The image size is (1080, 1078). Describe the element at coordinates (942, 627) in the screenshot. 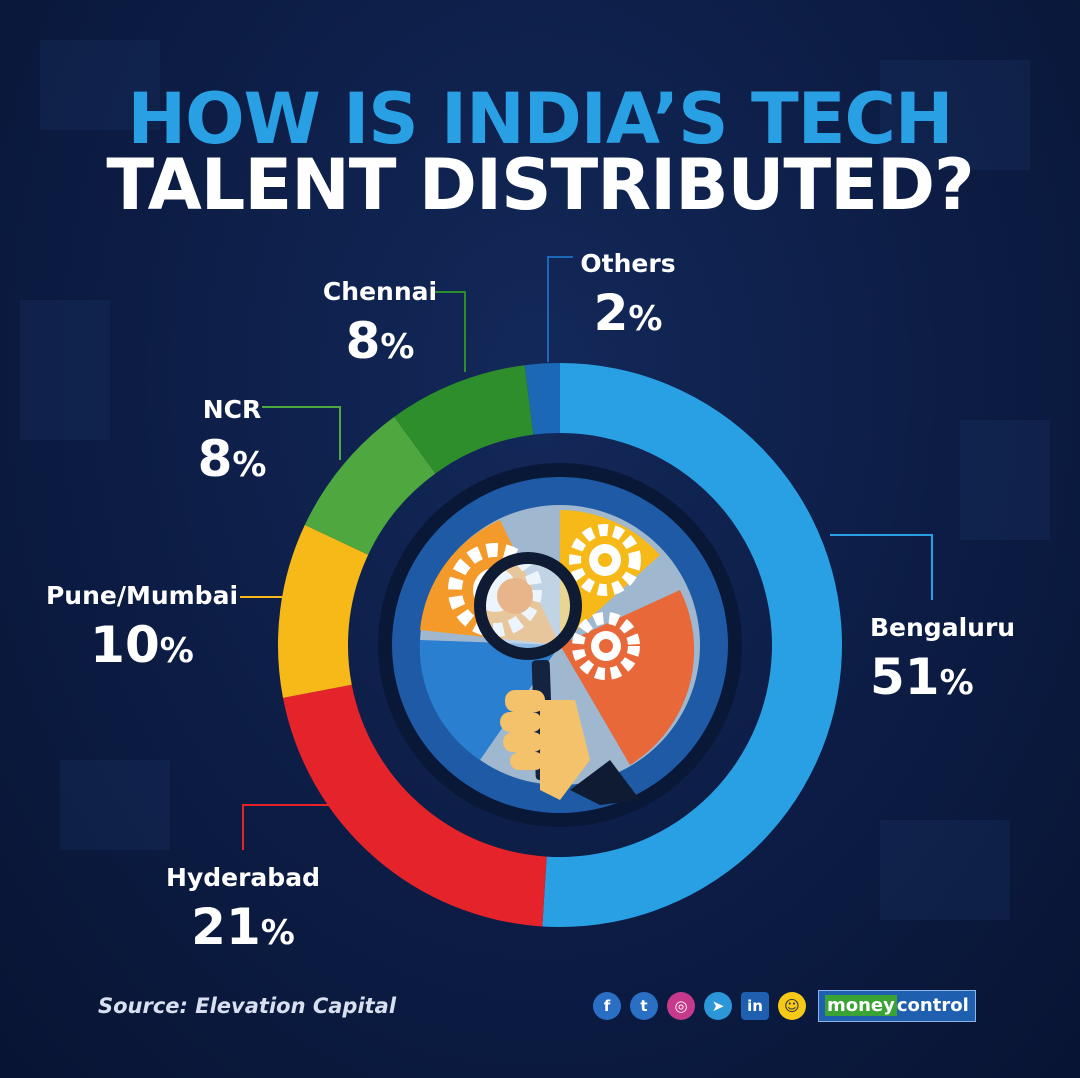

I see `slice-label-bengaluru: Bengaluru` at that location.